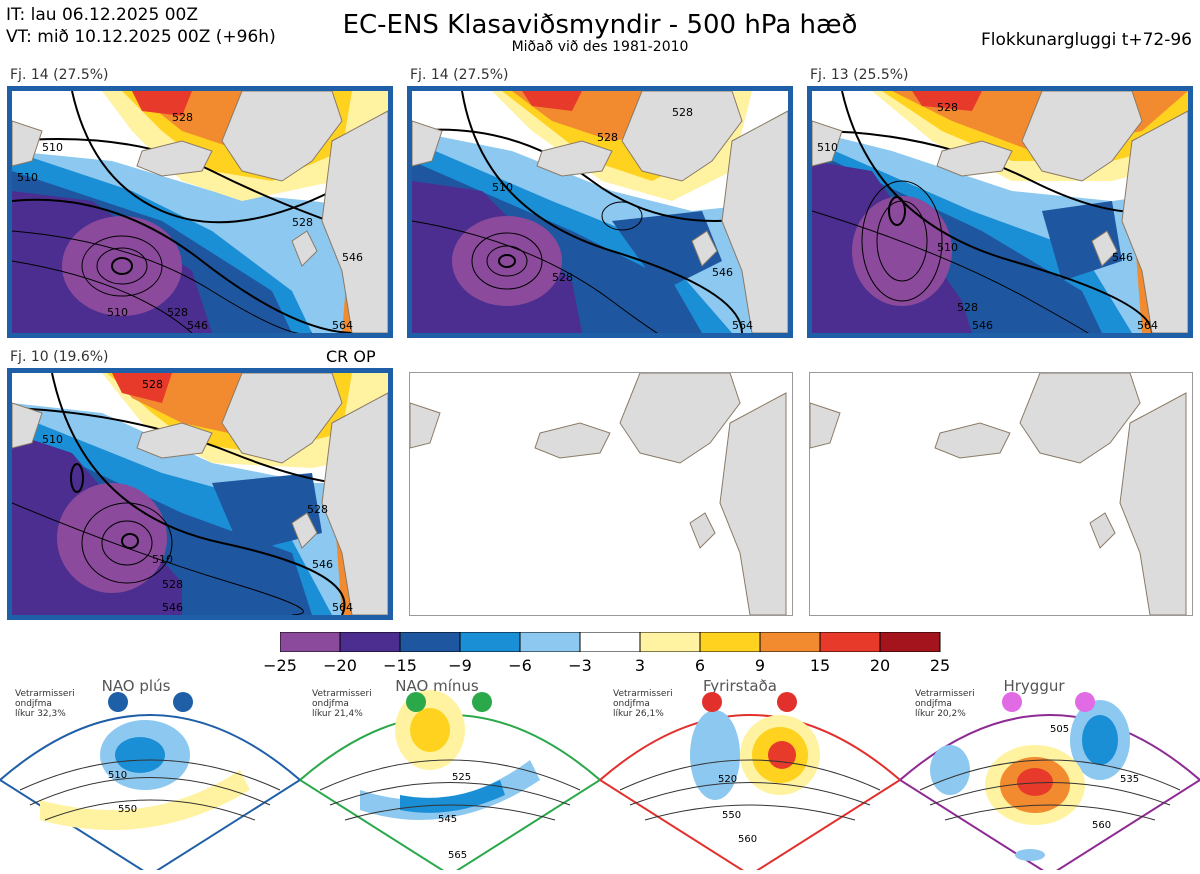 This screenshot has height=874, width=1200. I want to click on regime-ridge-svg: 505 535 560, so click(1049, 787).